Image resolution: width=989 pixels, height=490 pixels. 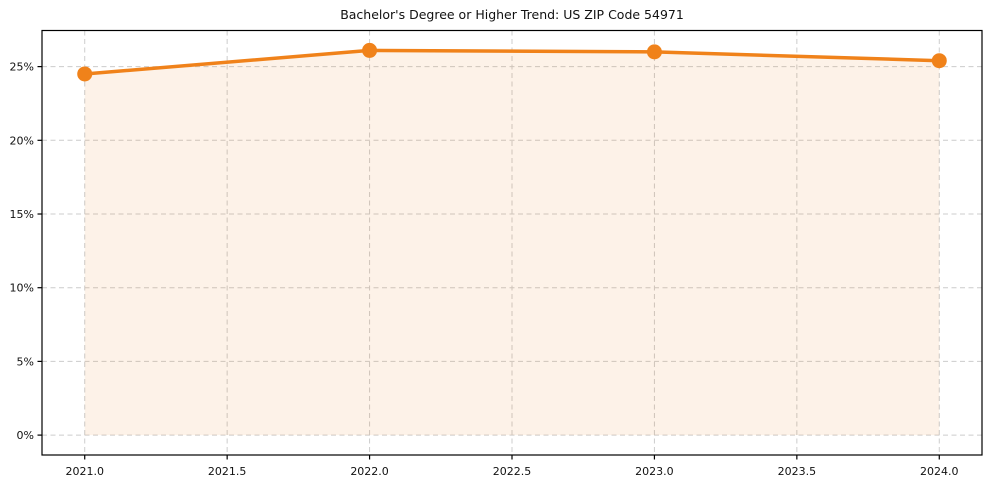 What do you see at coordinates (25, 361) in the screenshot?
I see `y-tick-label: 5%` at bounding box center [25, 361].